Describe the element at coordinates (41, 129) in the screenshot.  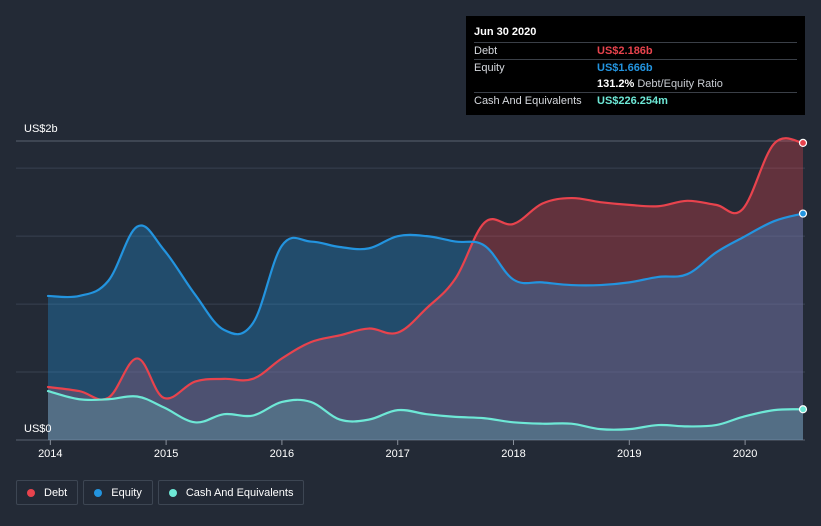
I see `y-tick-label: US$2b` at that location.